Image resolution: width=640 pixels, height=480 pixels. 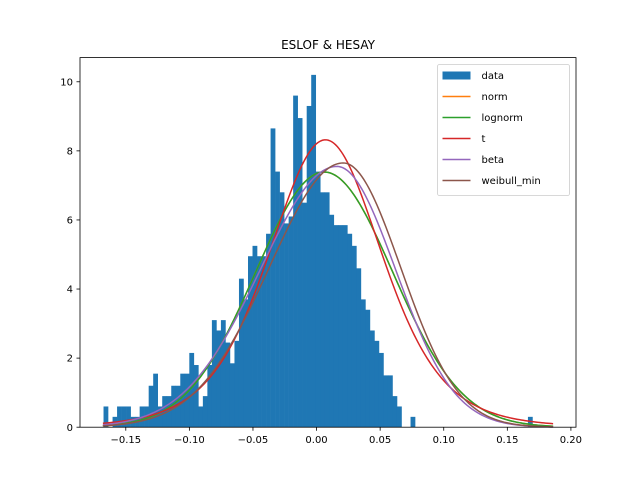 I want to click on legend: data norm lognorm t beta weibull_min, so click(x=503, y=130).